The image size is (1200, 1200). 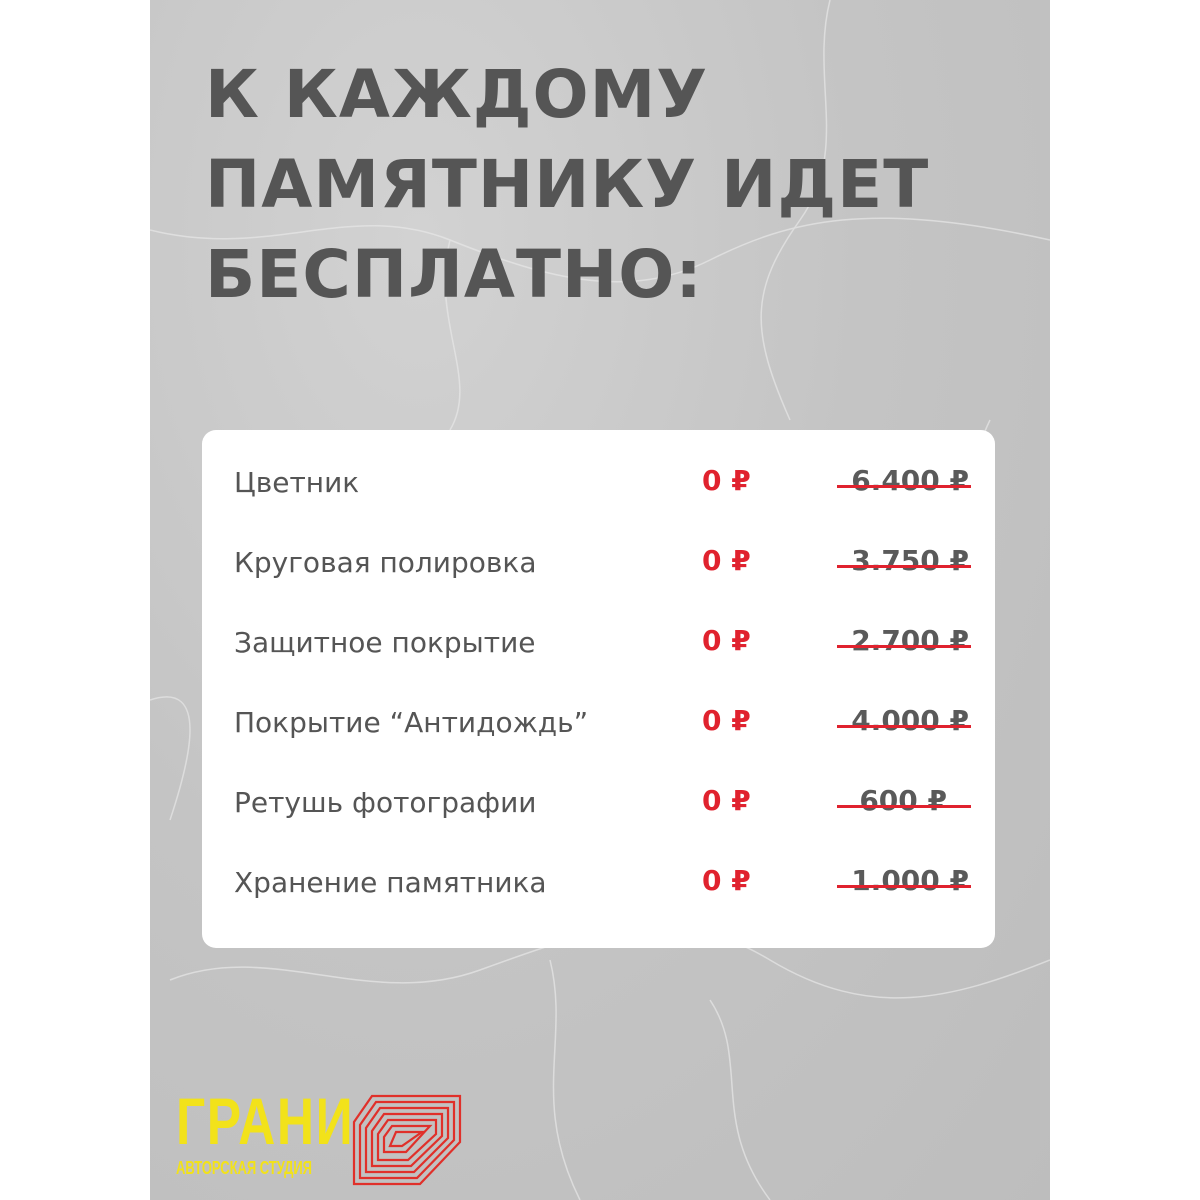 What do you see at coordinates (598, 808) in the screenshot?
I see `list-item: Ретушь фотографии 0 ₽ 600 ₽` at bounding box center [598, 808].